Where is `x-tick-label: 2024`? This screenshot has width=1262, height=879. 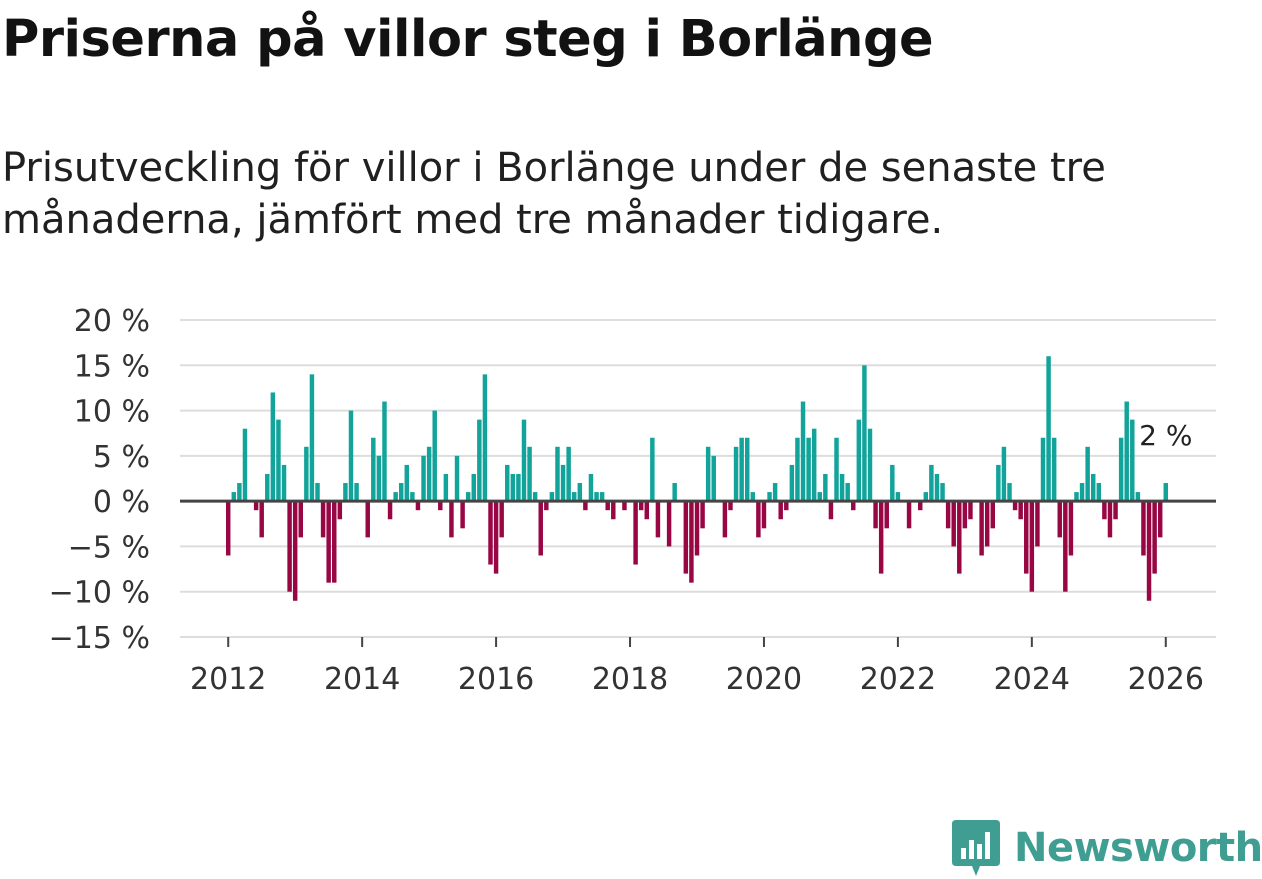
x-tick-label: 2024 is located at coordinates (1032, 679).